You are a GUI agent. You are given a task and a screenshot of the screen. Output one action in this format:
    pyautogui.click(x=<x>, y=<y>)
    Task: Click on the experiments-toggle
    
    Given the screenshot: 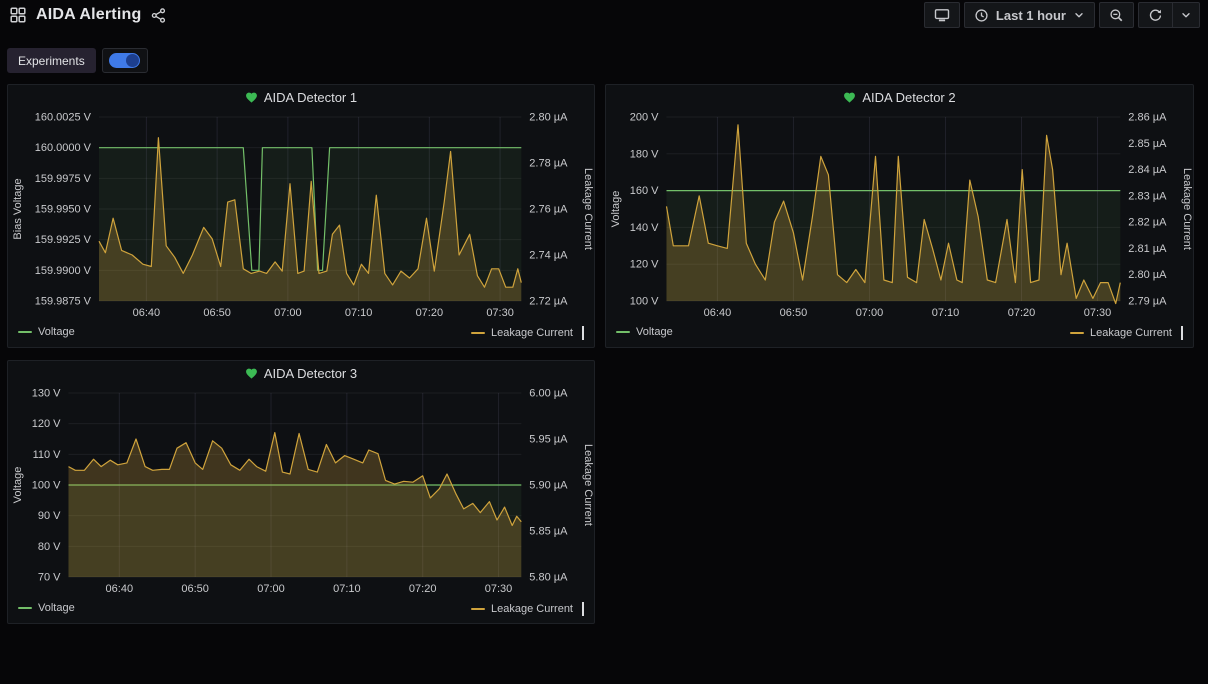 What is the action you would take?
    pyautogui.click(x=124, y=60)
    